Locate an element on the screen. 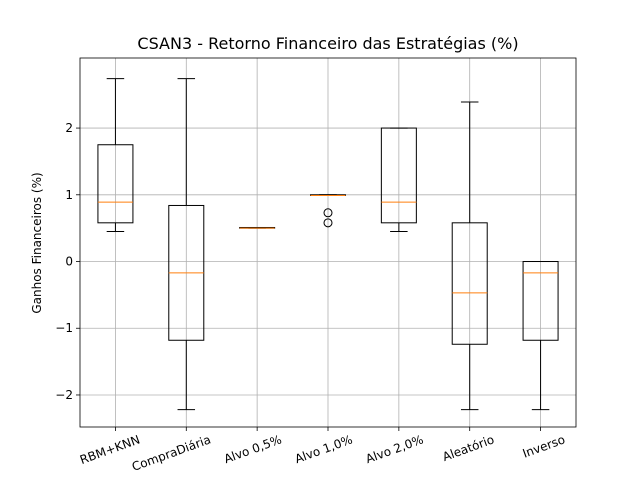 This screenshot has width=640, height=480. x-tick-label: Alvo 2,0% is located at coordinates (394, 449).